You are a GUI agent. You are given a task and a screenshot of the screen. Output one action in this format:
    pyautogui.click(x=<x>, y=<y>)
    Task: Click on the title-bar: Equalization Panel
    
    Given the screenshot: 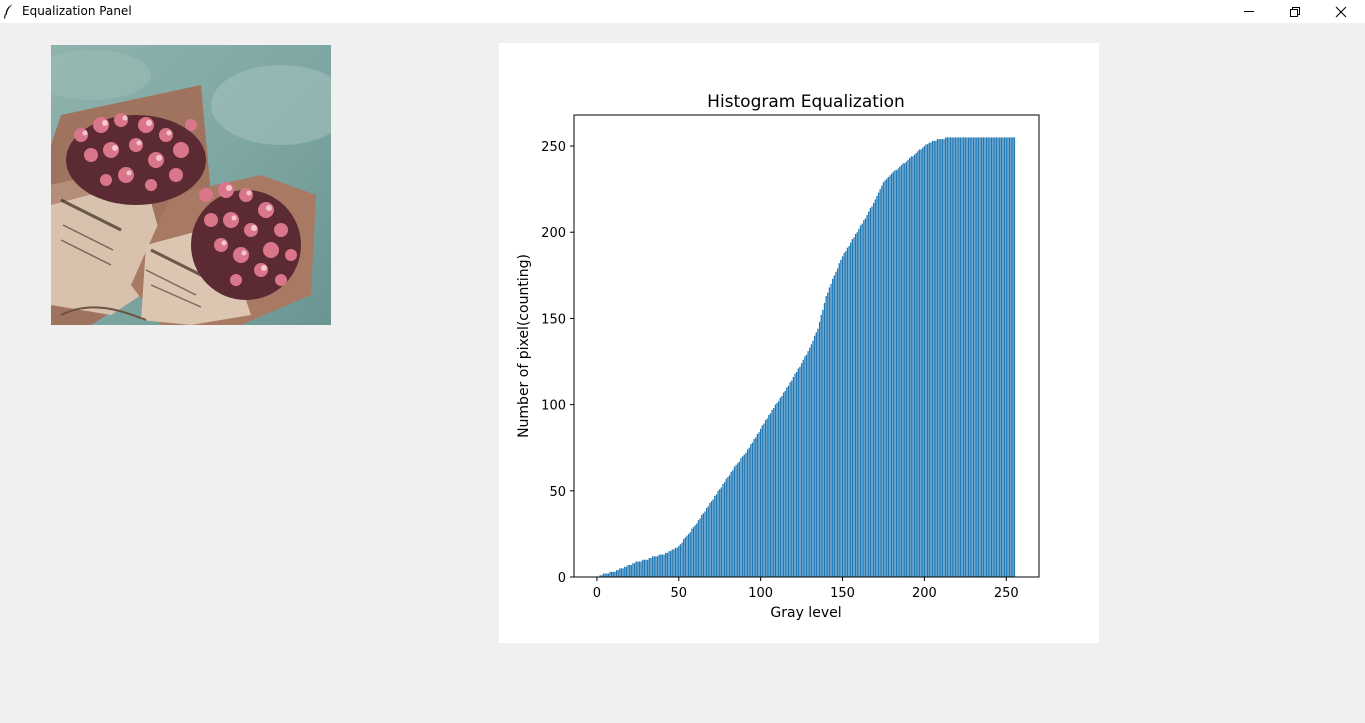 What is the action you would take?
    pyautogui.click(x=682, y=11)
    